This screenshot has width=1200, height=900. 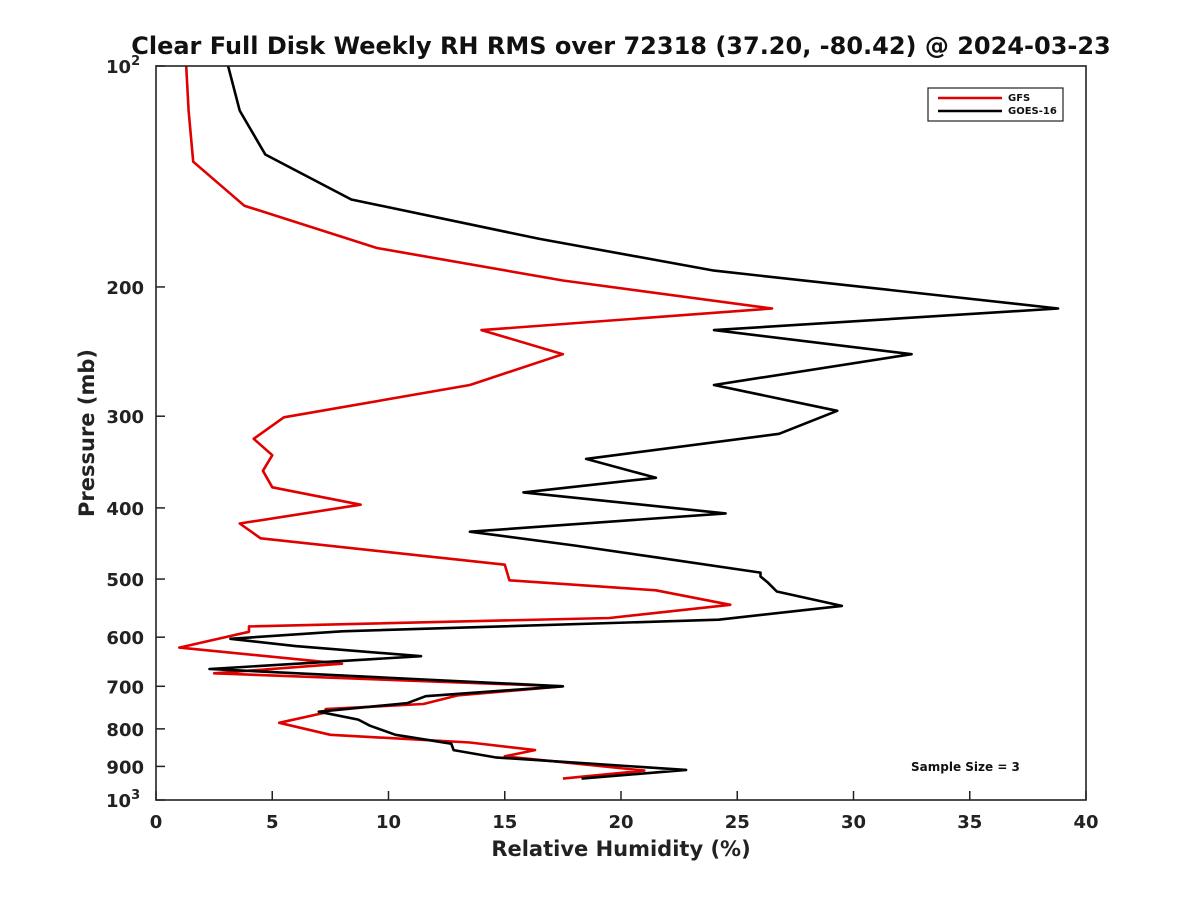 What do you see at coordinates (123, 800) in the screenshot?
I see `y-tick-label: 103` at bounding box center [123, 800].